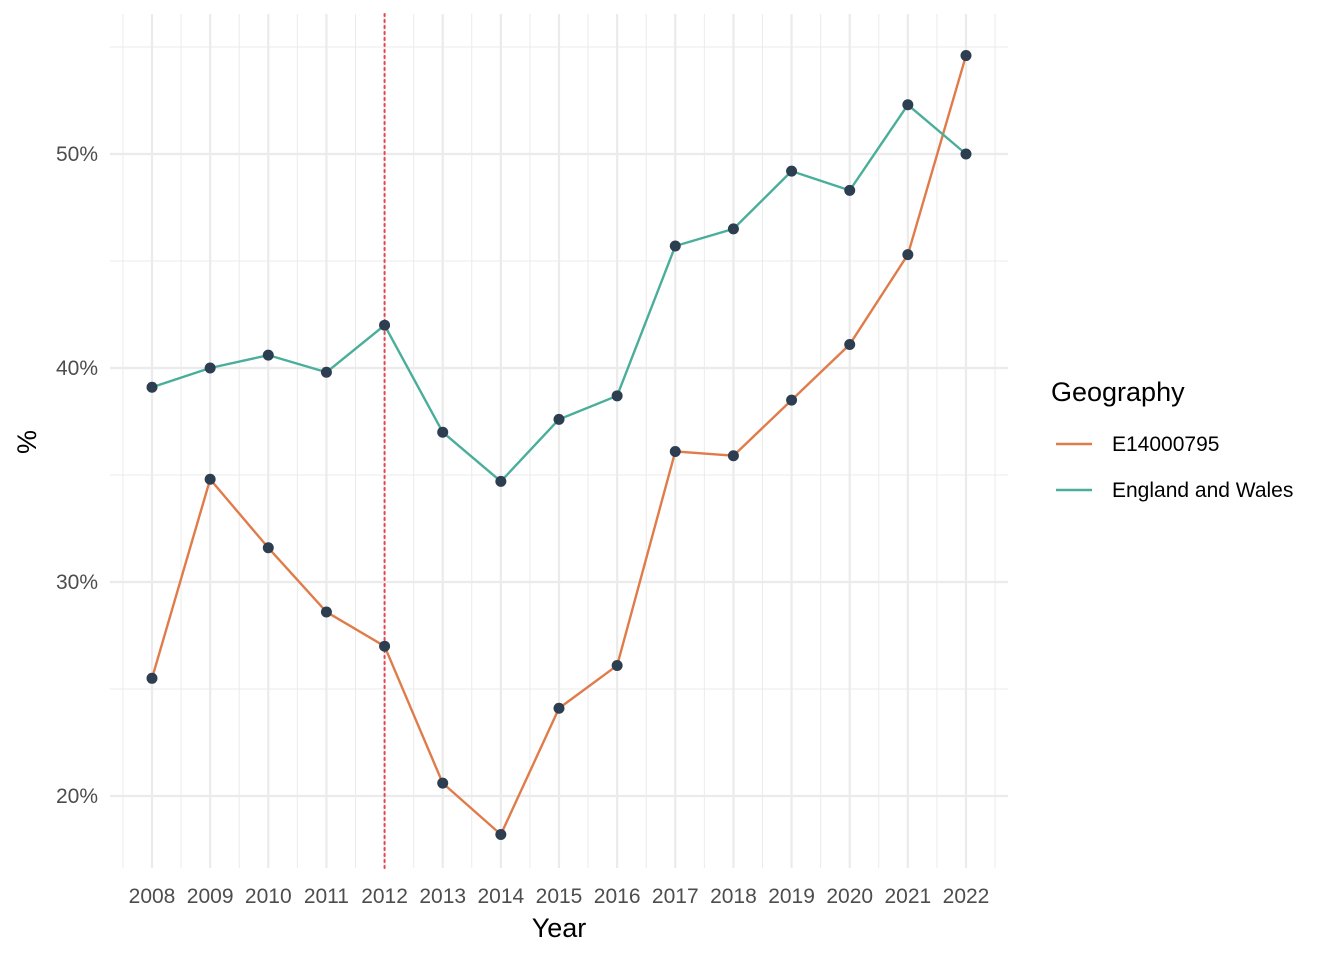 The image size is (1344, 960). What do you see at coordinates (1202, 490) in the screenshot?
I see `legend-label-1: England and Wales` at bounding box center [1202, 490].